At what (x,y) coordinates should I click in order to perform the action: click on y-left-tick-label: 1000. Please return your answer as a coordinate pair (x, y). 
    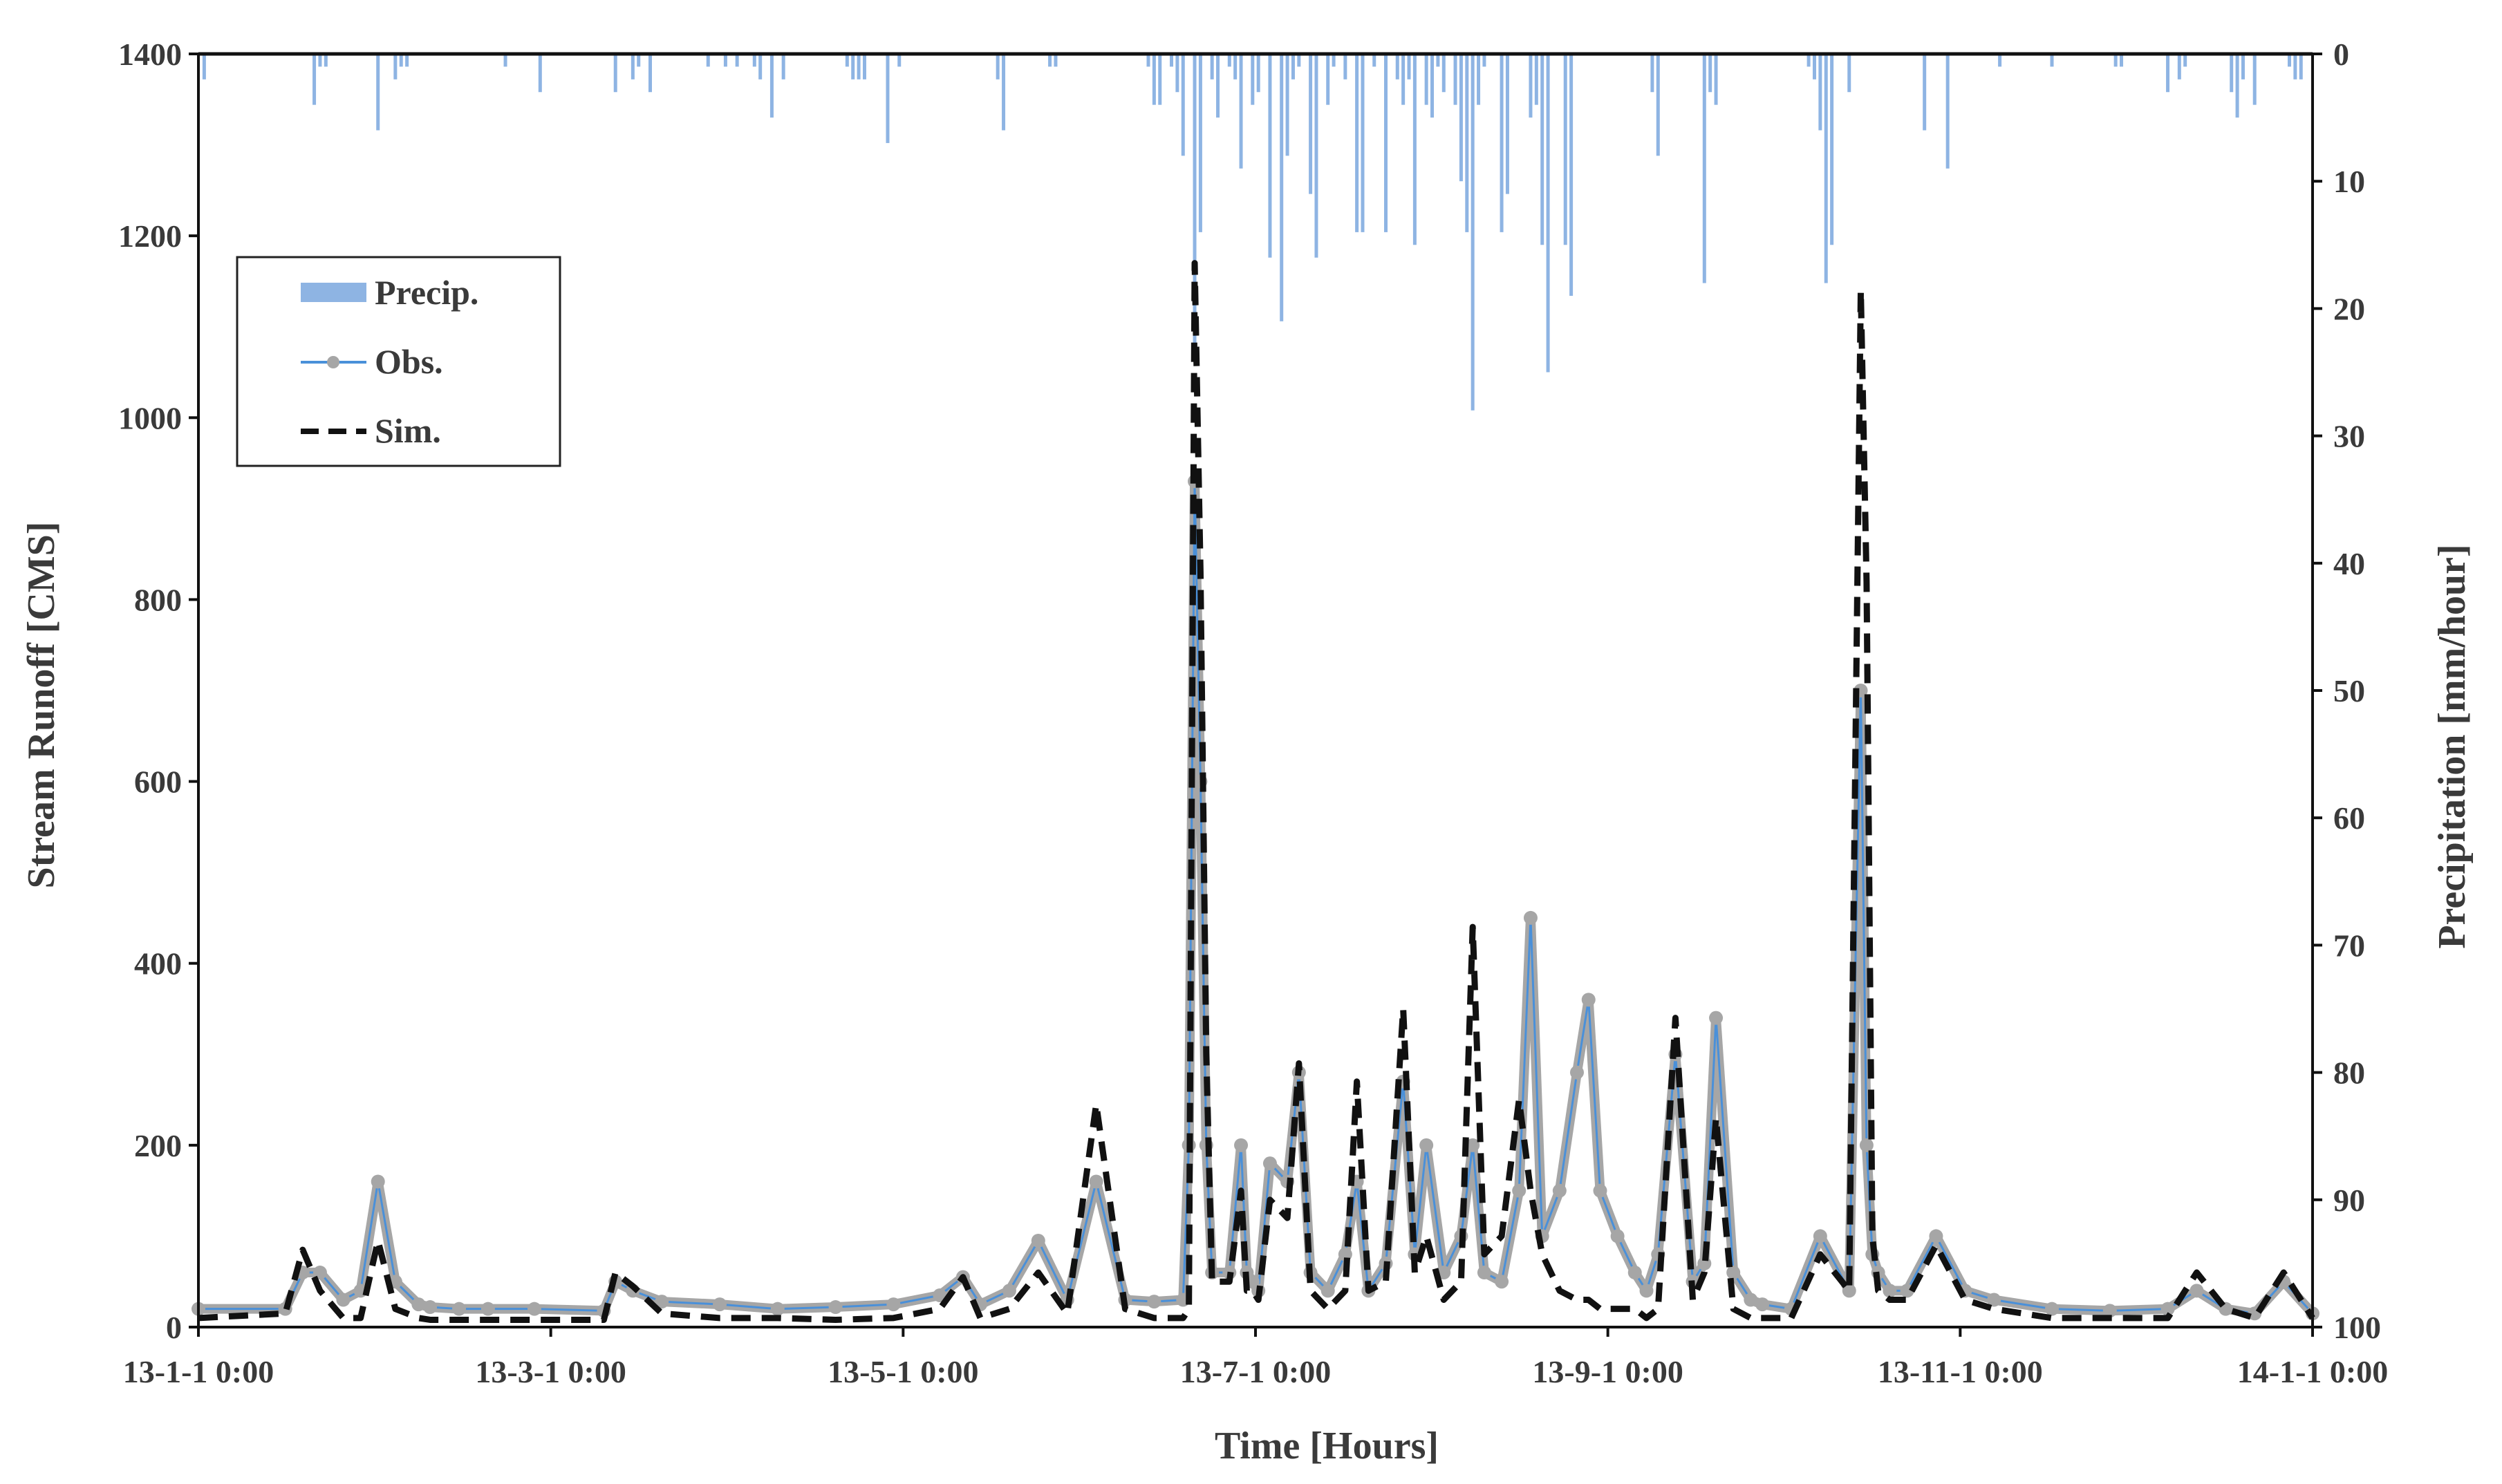
    Looking at the image, I should click on (150, 417).